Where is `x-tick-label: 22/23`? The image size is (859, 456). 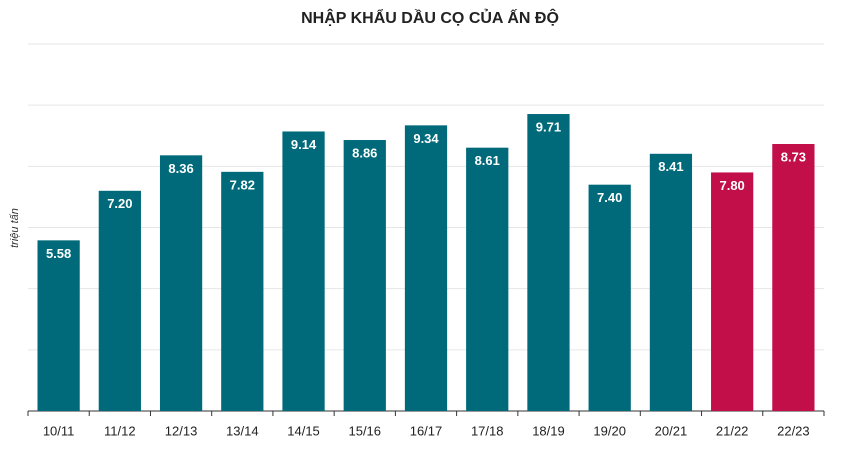
x-tick-label: 22/23 is located at coordinates (793, 430).